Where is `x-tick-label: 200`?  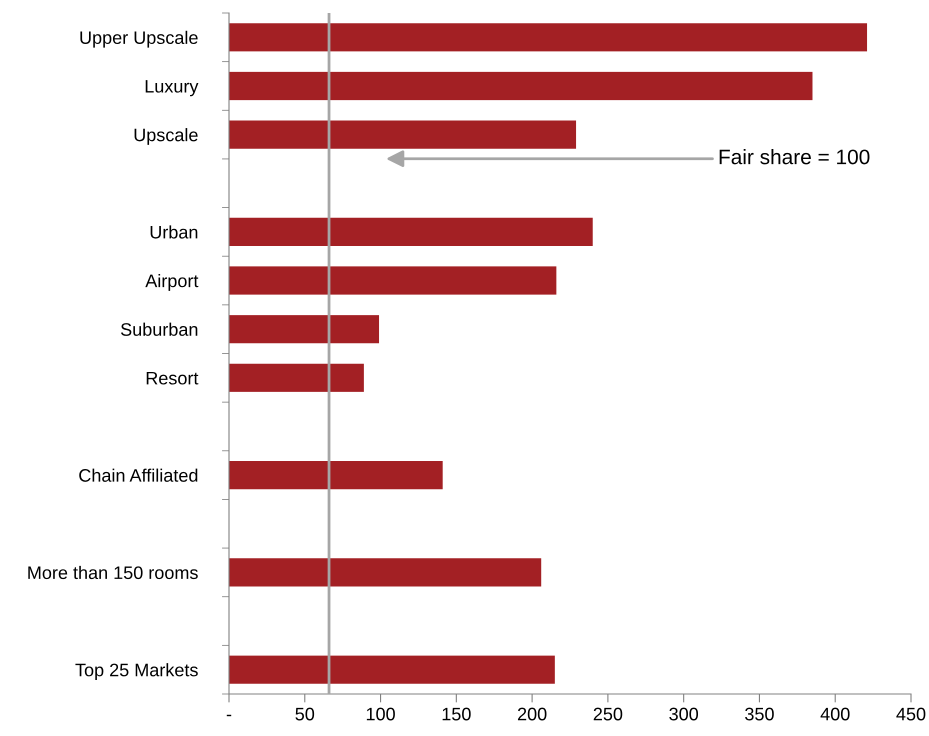
x-tick-label: 200 is located at coordinates (532, 714).